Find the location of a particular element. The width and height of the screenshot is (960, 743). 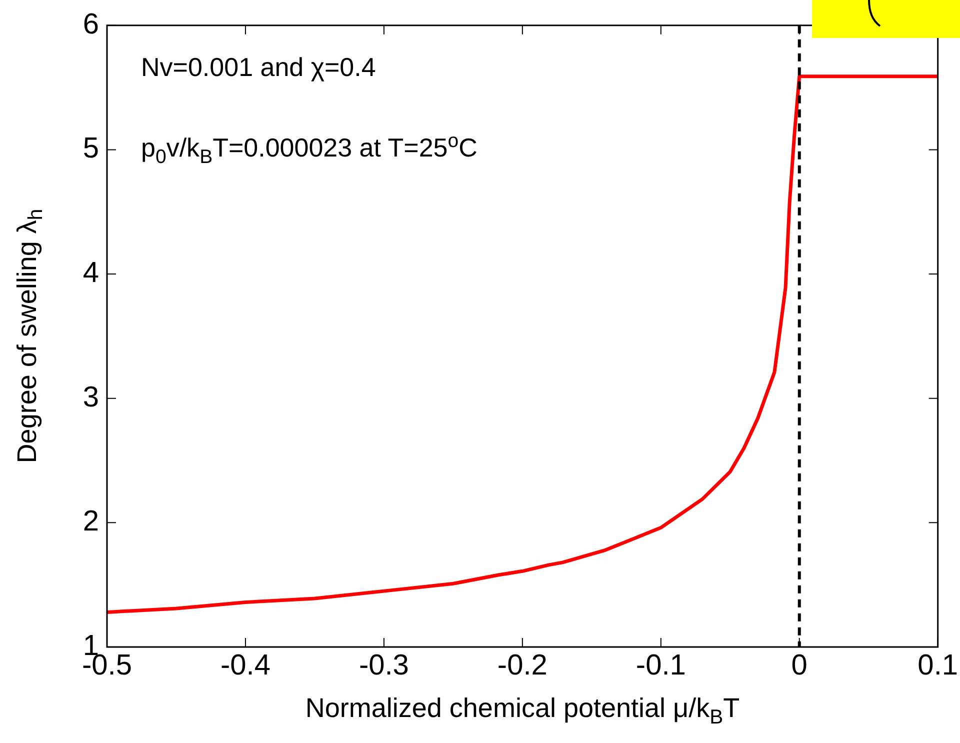

y-tick-label: 5 is located at coordinates (90, 148).